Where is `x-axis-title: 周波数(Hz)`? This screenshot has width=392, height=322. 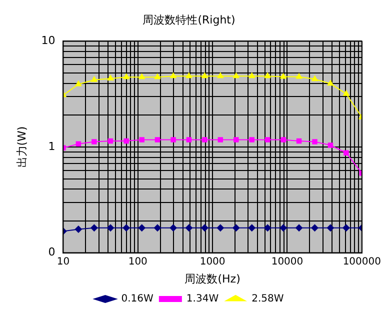
x-axis-title: 周波数(Hz) is located at coordinates (212, 279).